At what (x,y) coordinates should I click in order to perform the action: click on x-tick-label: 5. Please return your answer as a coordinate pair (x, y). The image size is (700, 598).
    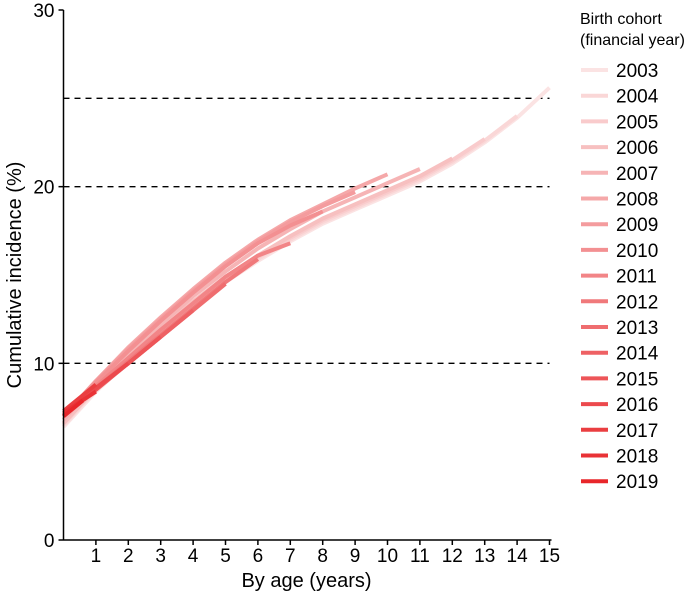
    Looking at the image, I should click on (225, 556).